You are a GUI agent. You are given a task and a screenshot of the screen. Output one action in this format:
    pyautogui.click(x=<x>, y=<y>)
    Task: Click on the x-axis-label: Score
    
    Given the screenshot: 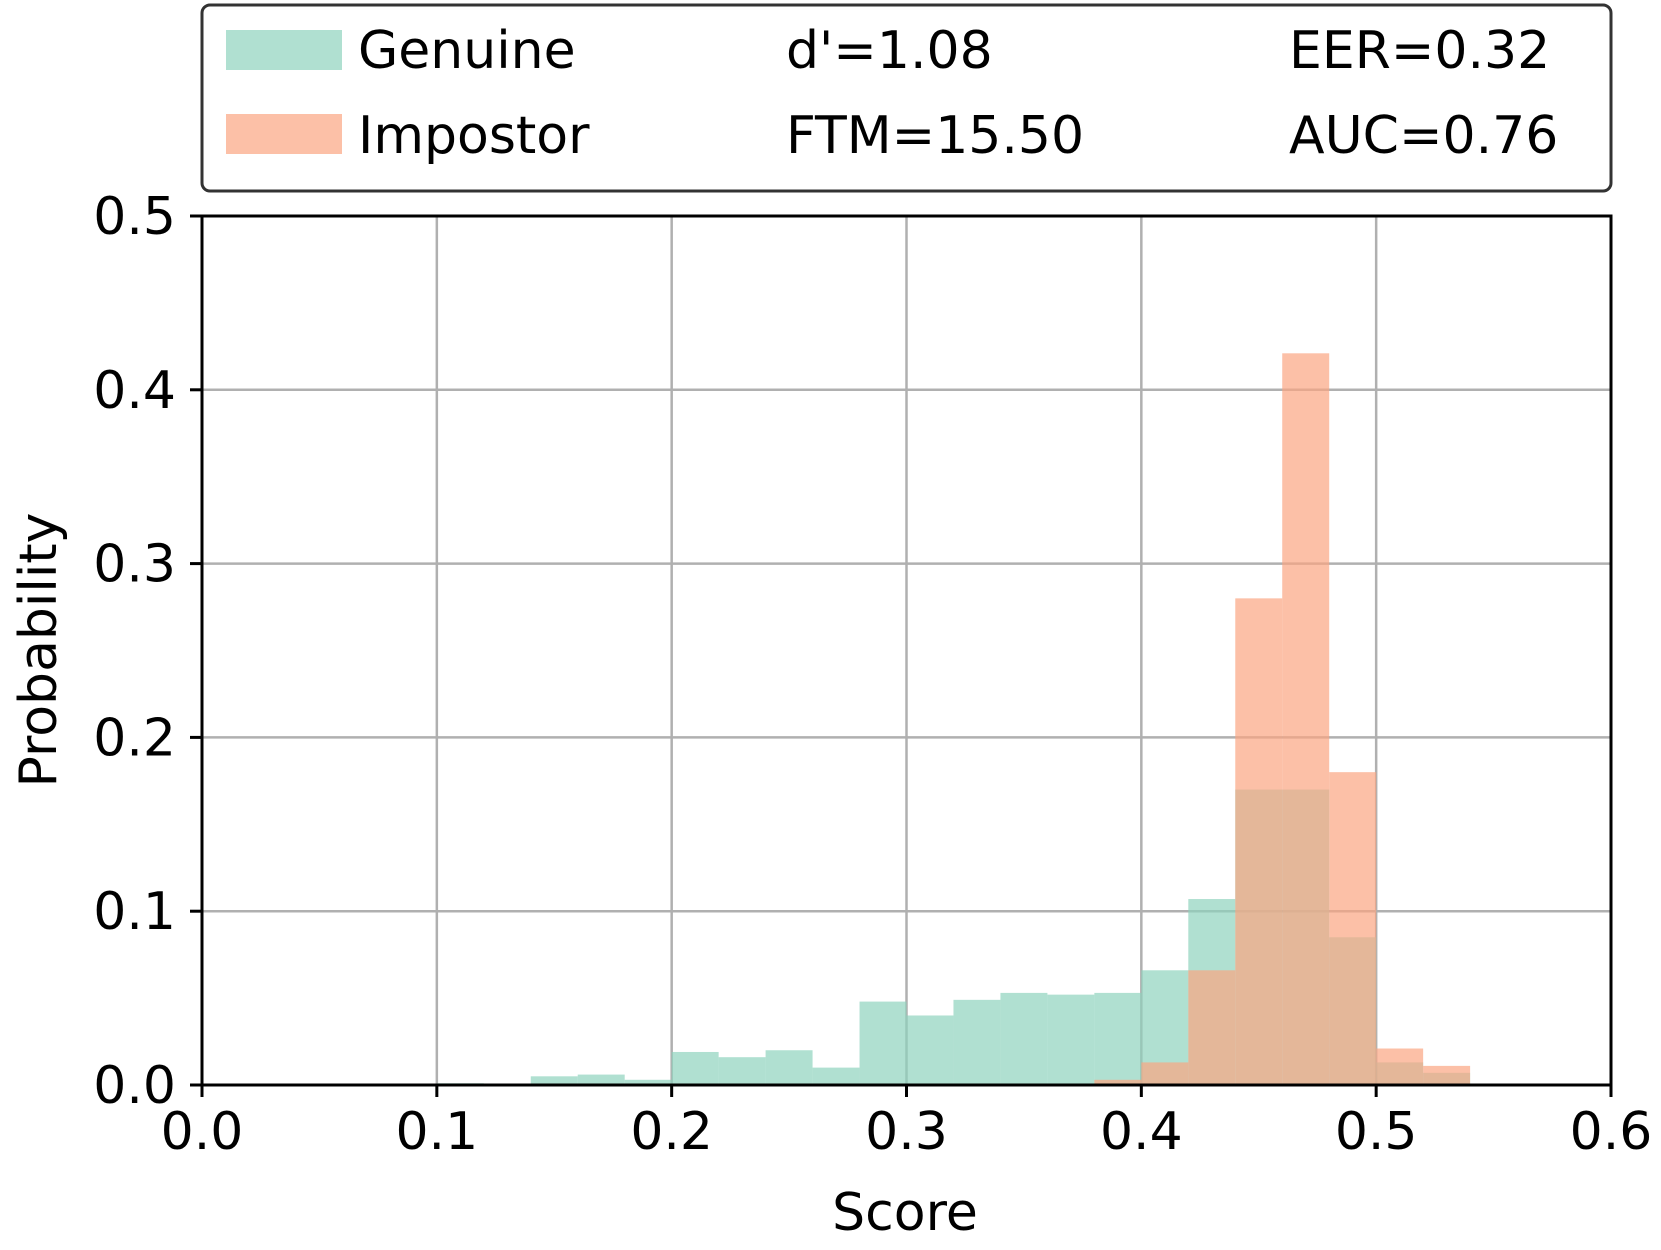 What is the action you would take?
    pyautogui.click(x=905, y=1213)
    